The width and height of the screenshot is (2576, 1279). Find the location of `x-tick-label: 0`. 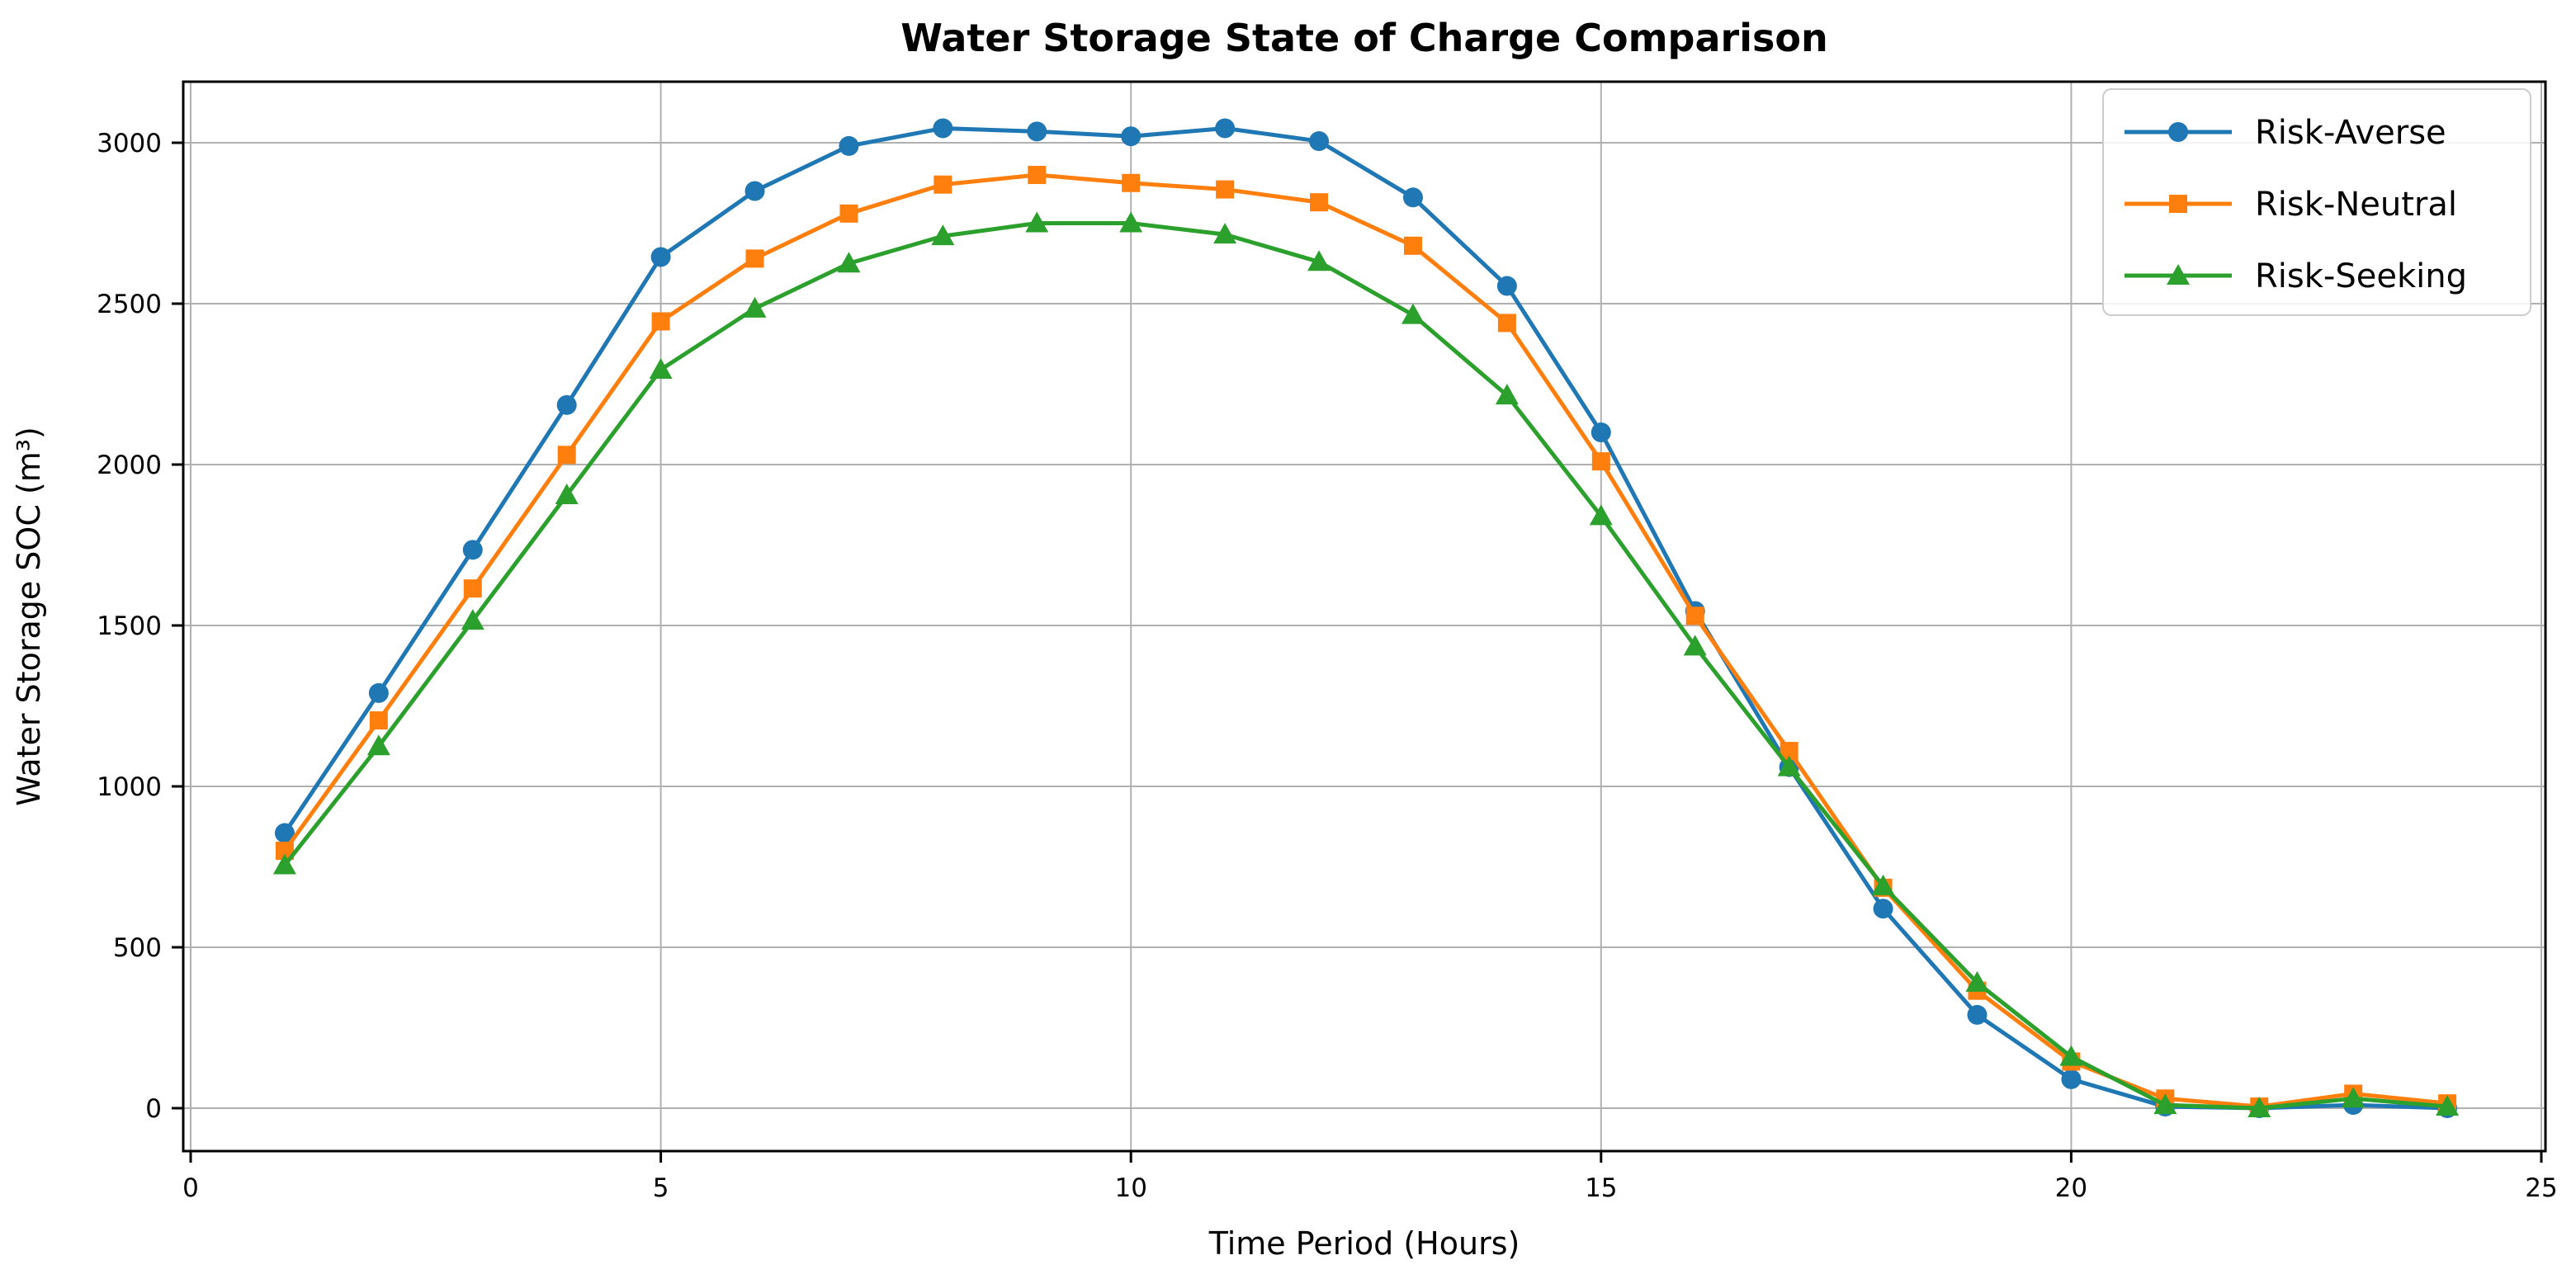

x-tick-label: 0 is located at coordinates (190, 1188).